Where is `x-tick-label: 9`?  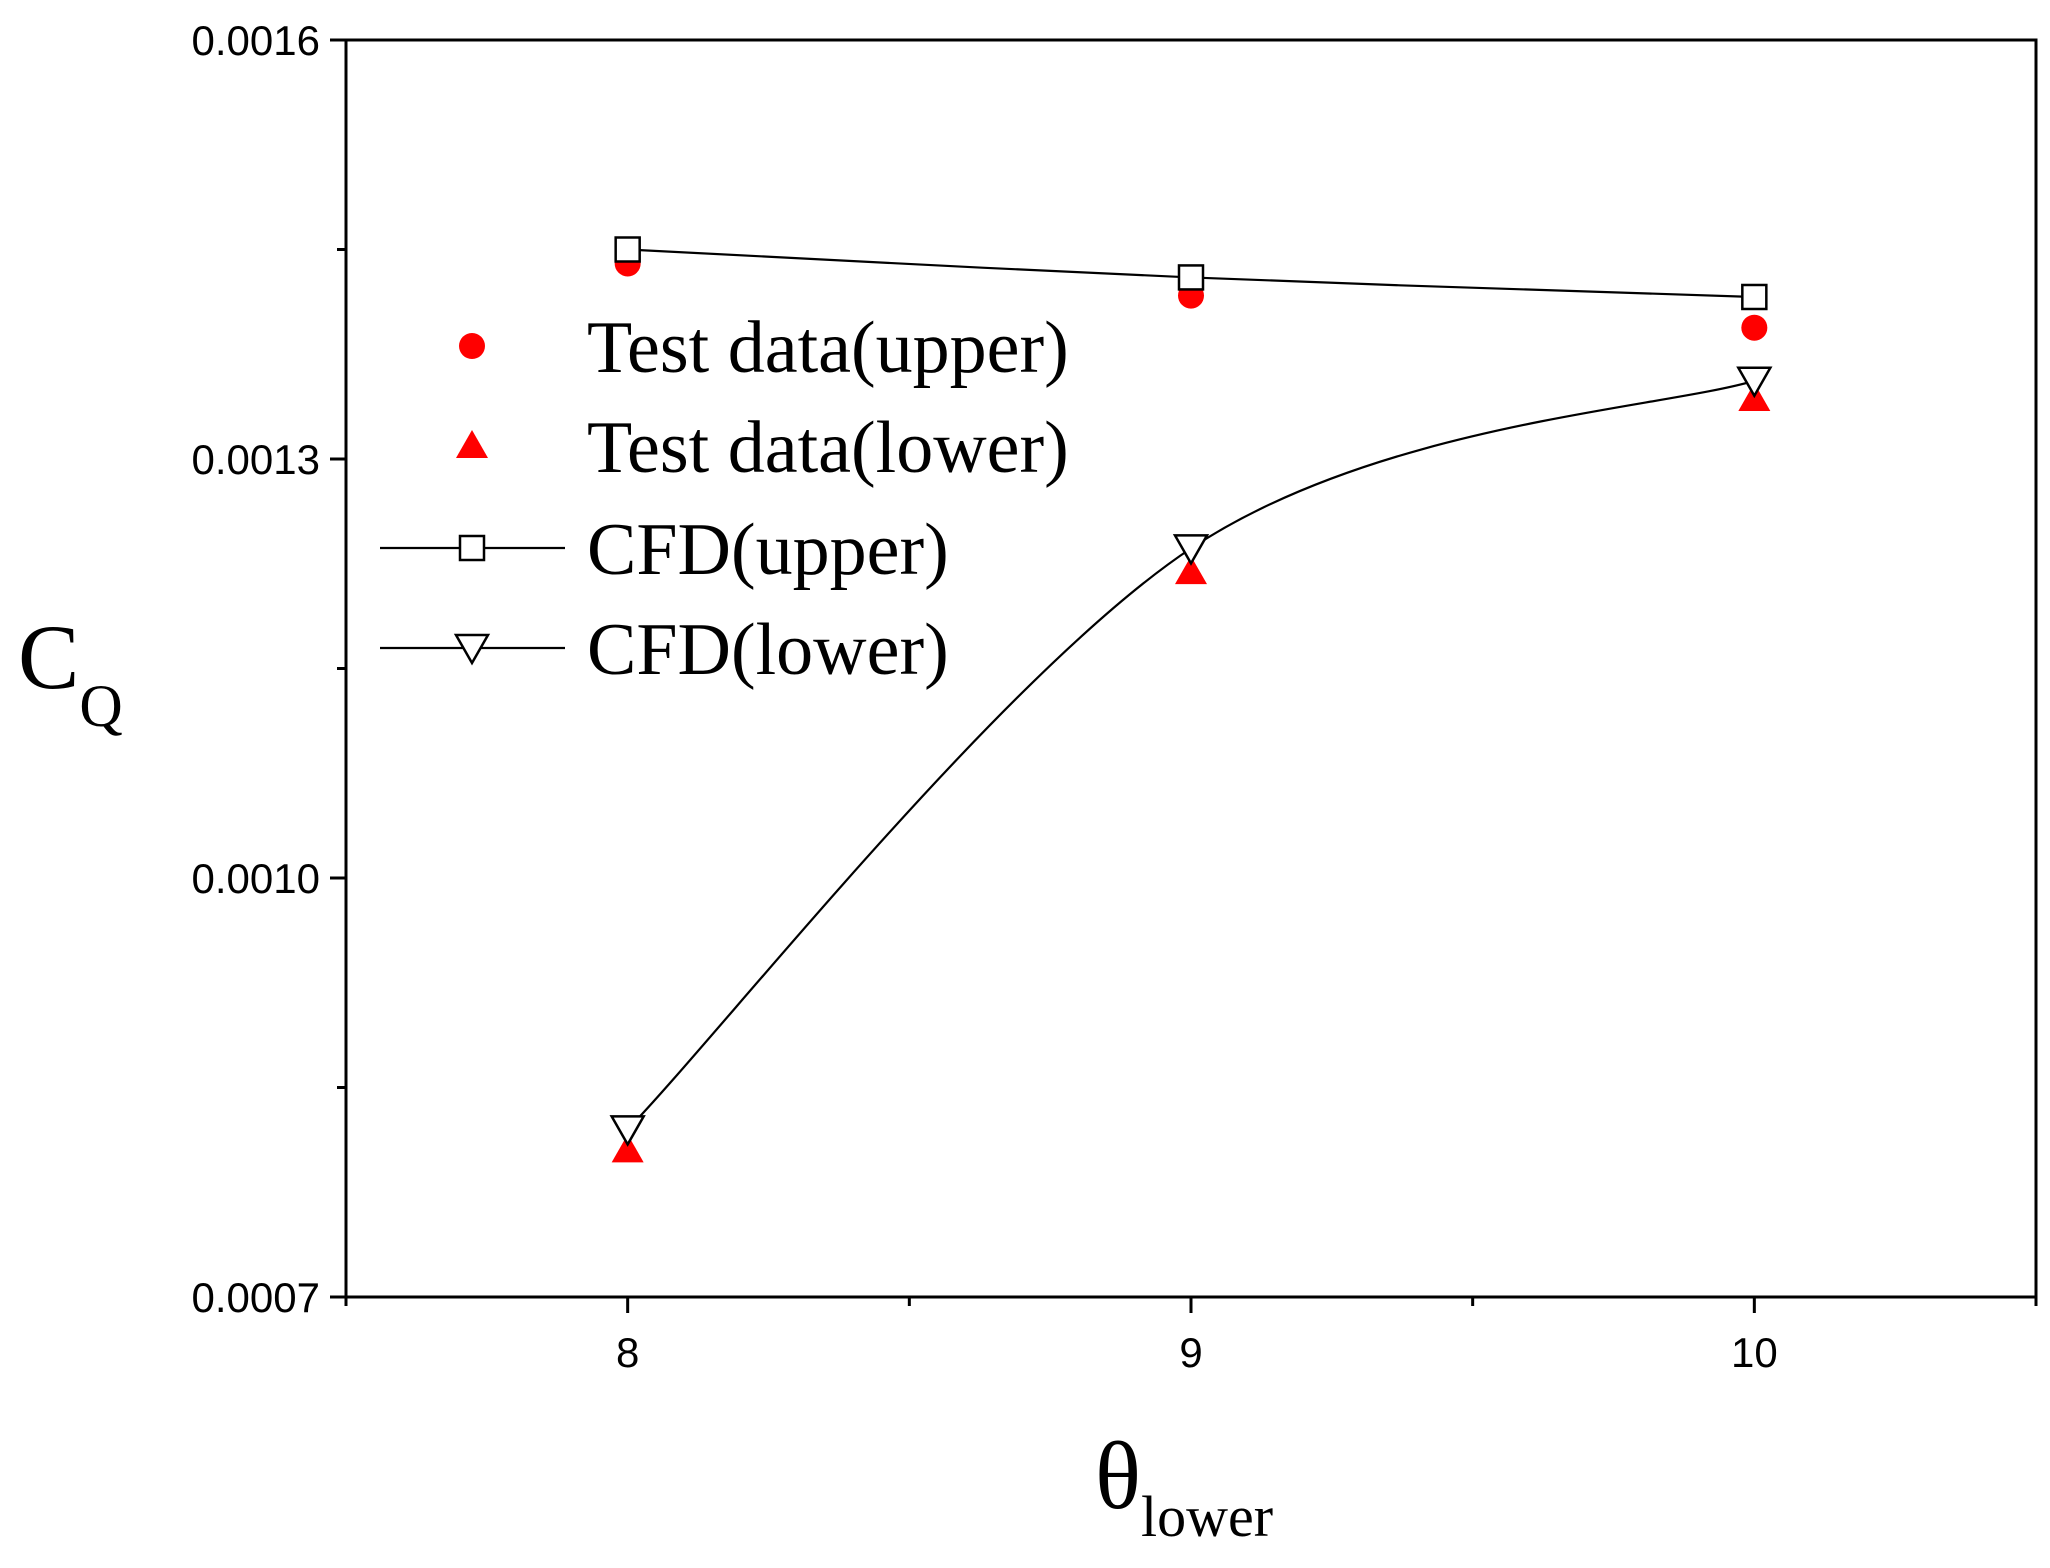 x-tick-label: 9 is located at coordinates (1190, 1352).